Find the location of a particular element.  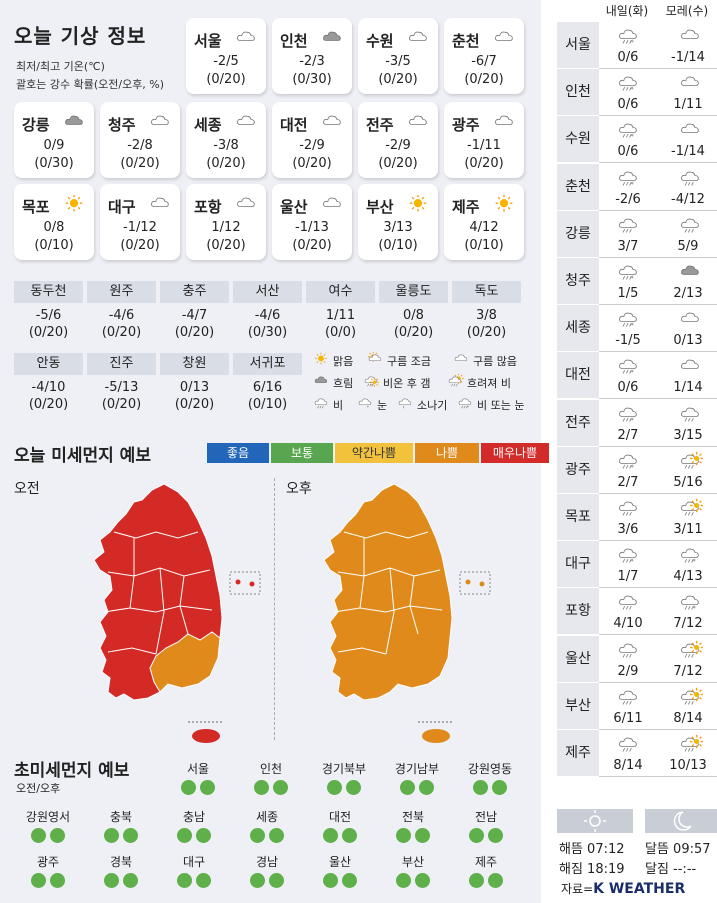

grid-temp: 0/8 is located at coordinates (413, 315).